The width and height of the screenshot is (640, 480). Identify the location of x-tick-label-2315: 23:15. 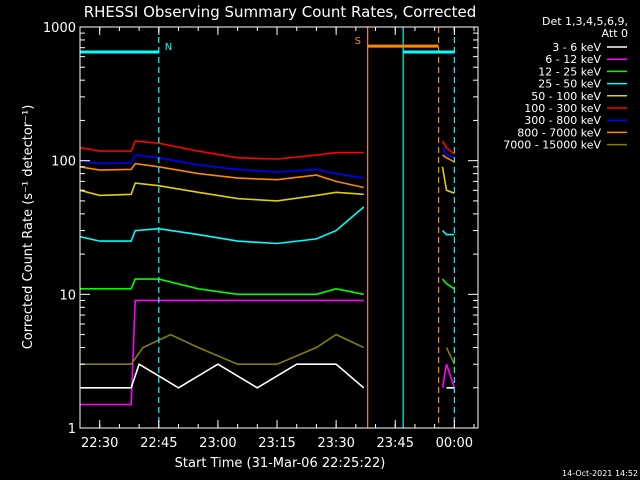
(276, 443).